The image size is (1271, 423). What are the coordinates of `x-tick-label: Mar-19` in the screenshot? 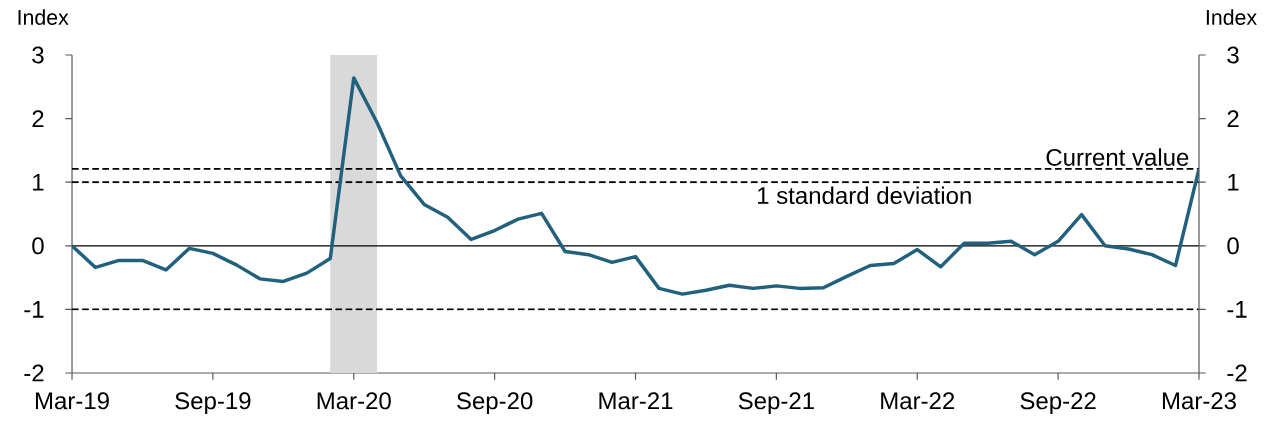 It's located at (72, 401).